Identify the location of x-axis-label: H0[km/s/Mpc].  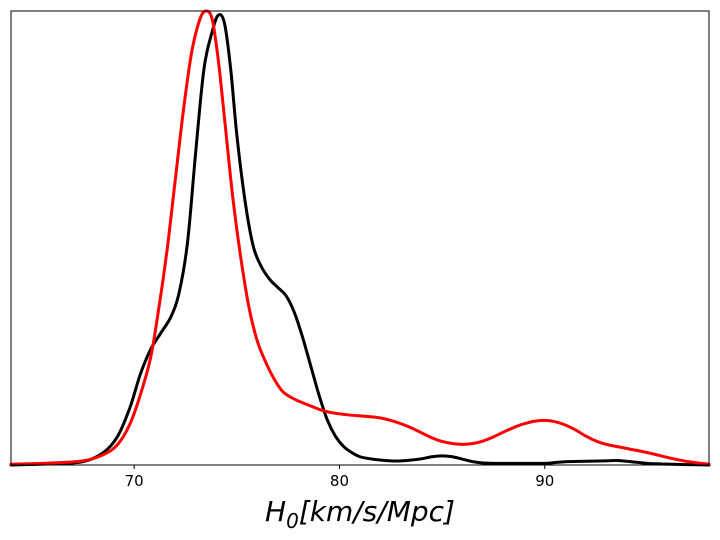
(360, 514).